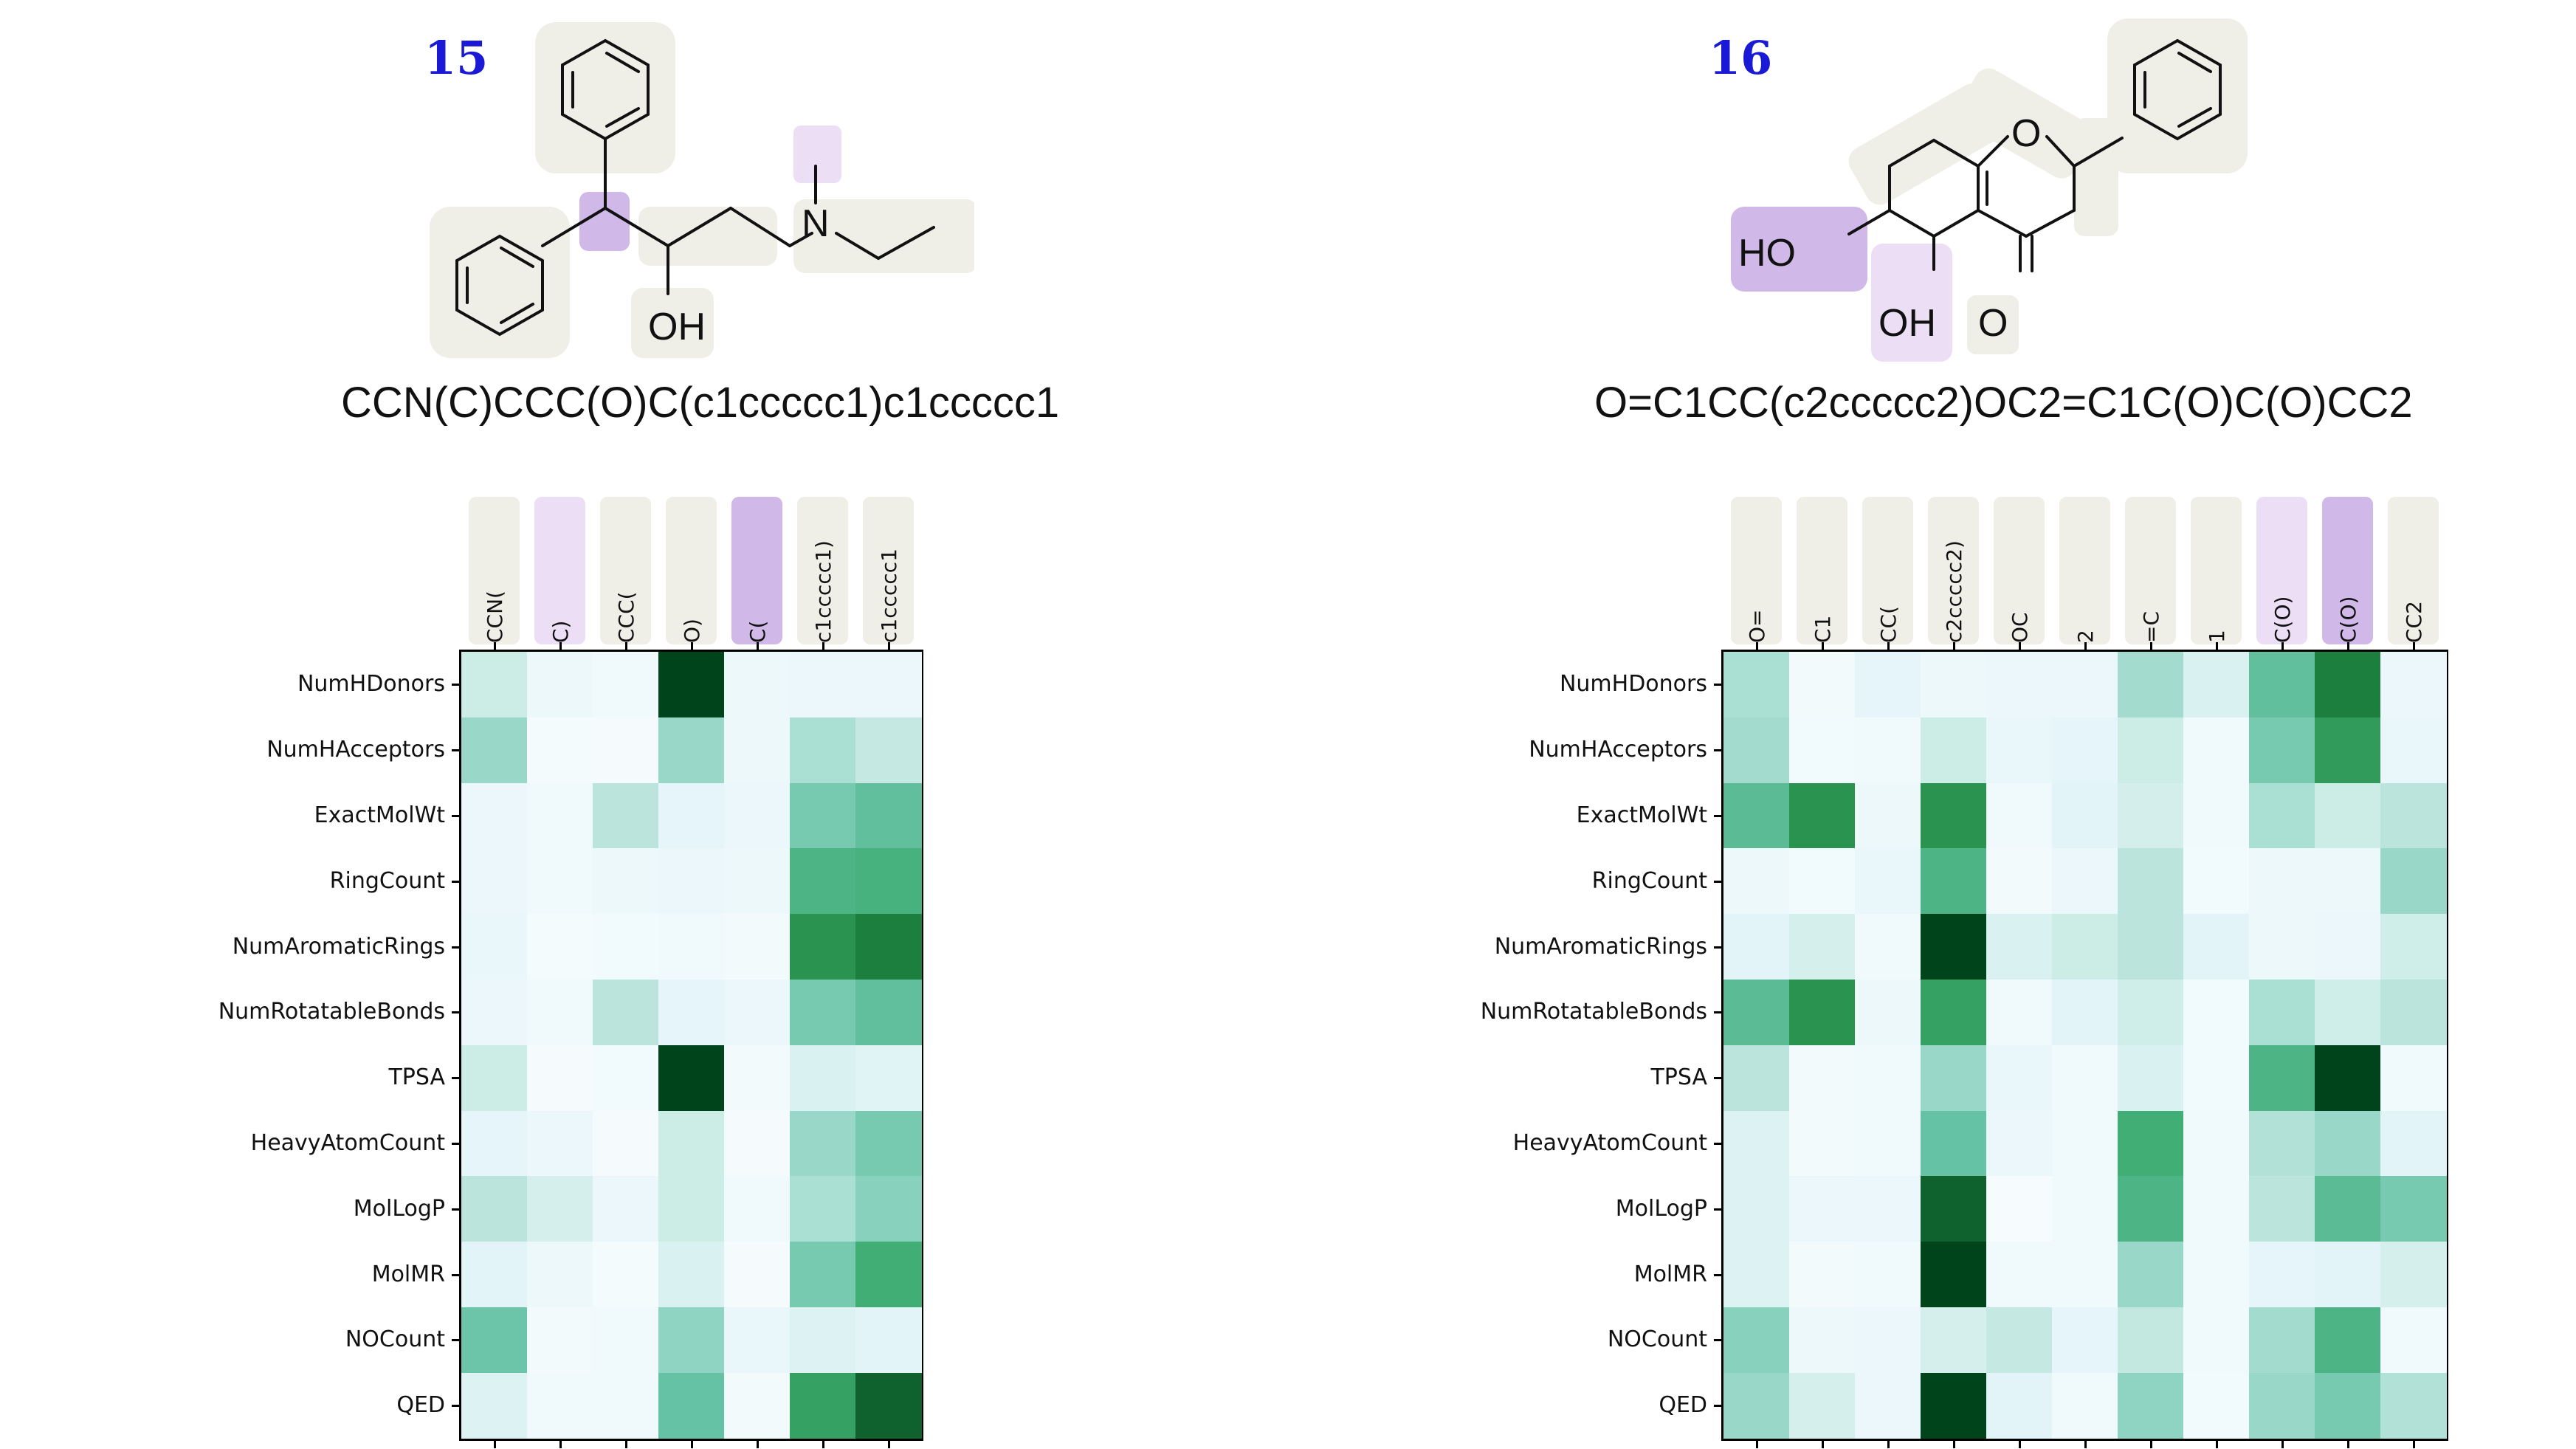 This screenshot has height=1449, width=2576. Describe the element at coordinates (1741, 58) in the screenshot. I see `compound-number-16: 16` at that location.